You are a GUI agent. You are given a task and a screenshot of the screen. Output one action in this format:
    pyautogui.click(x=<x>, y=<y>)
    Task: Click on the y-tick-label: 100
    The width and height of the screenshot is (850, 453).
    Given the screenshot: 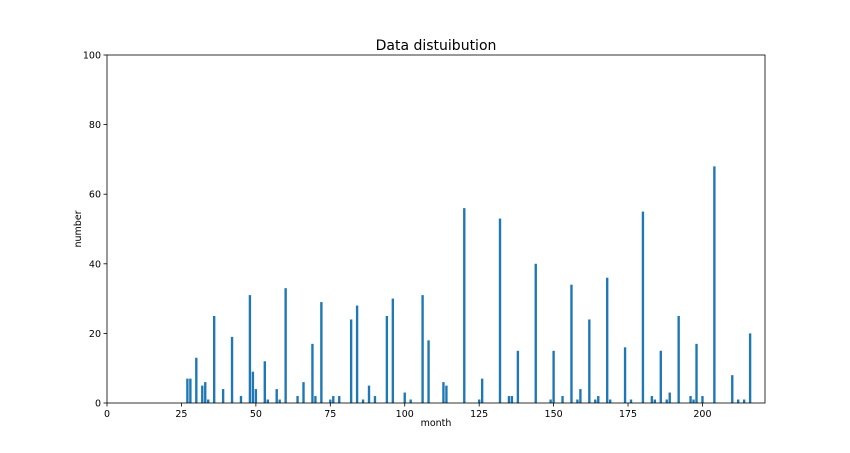 What is the action you would take?
    pyautogui.click(x=92, y=56)
    